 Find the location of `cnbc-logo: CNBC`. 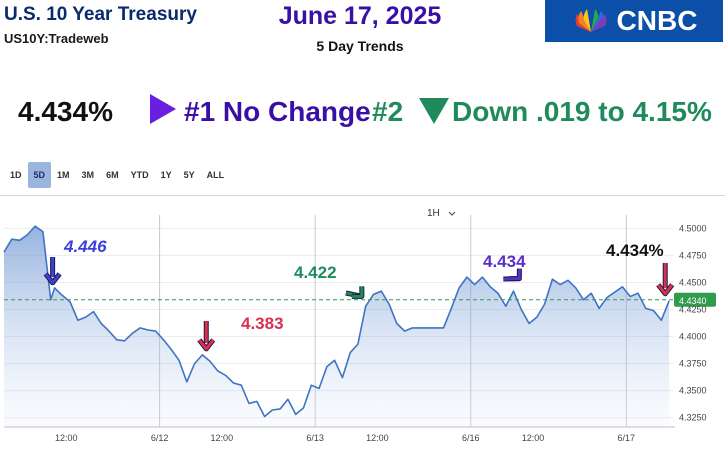

cnbc-logo: CNBC is located at coordinates (634, 21).